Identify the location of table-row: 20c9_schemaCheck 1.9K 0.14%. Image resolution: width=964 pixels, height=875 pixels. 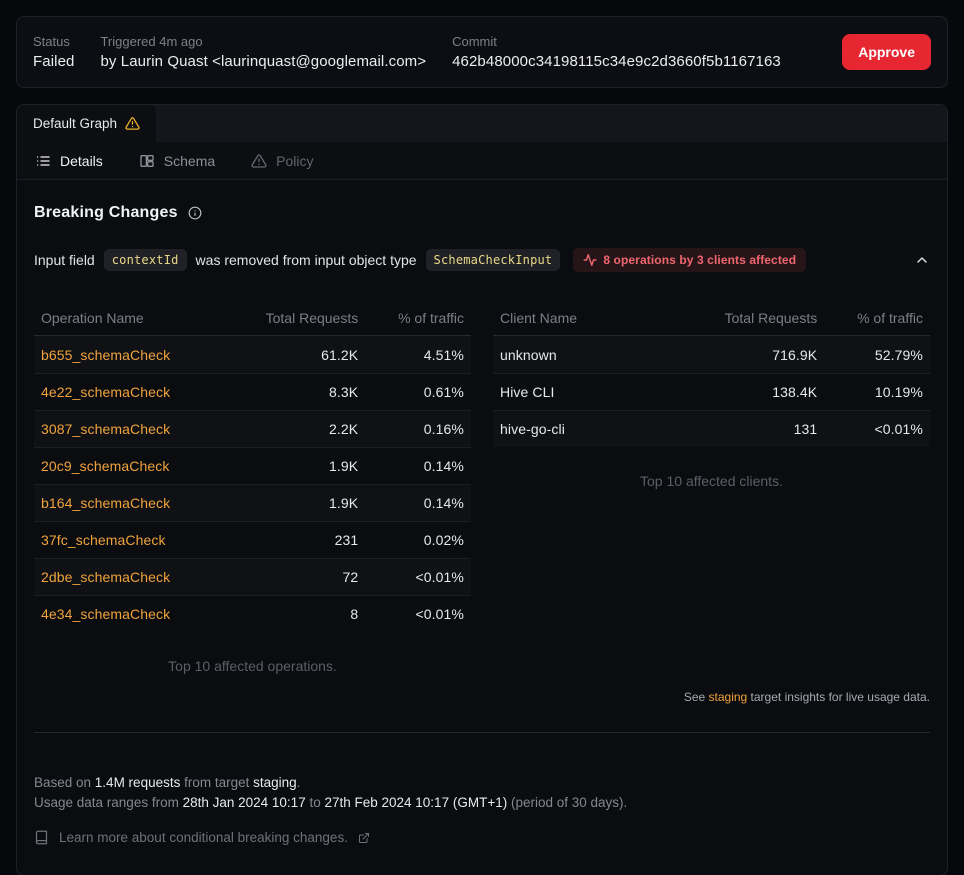
(252, 465).